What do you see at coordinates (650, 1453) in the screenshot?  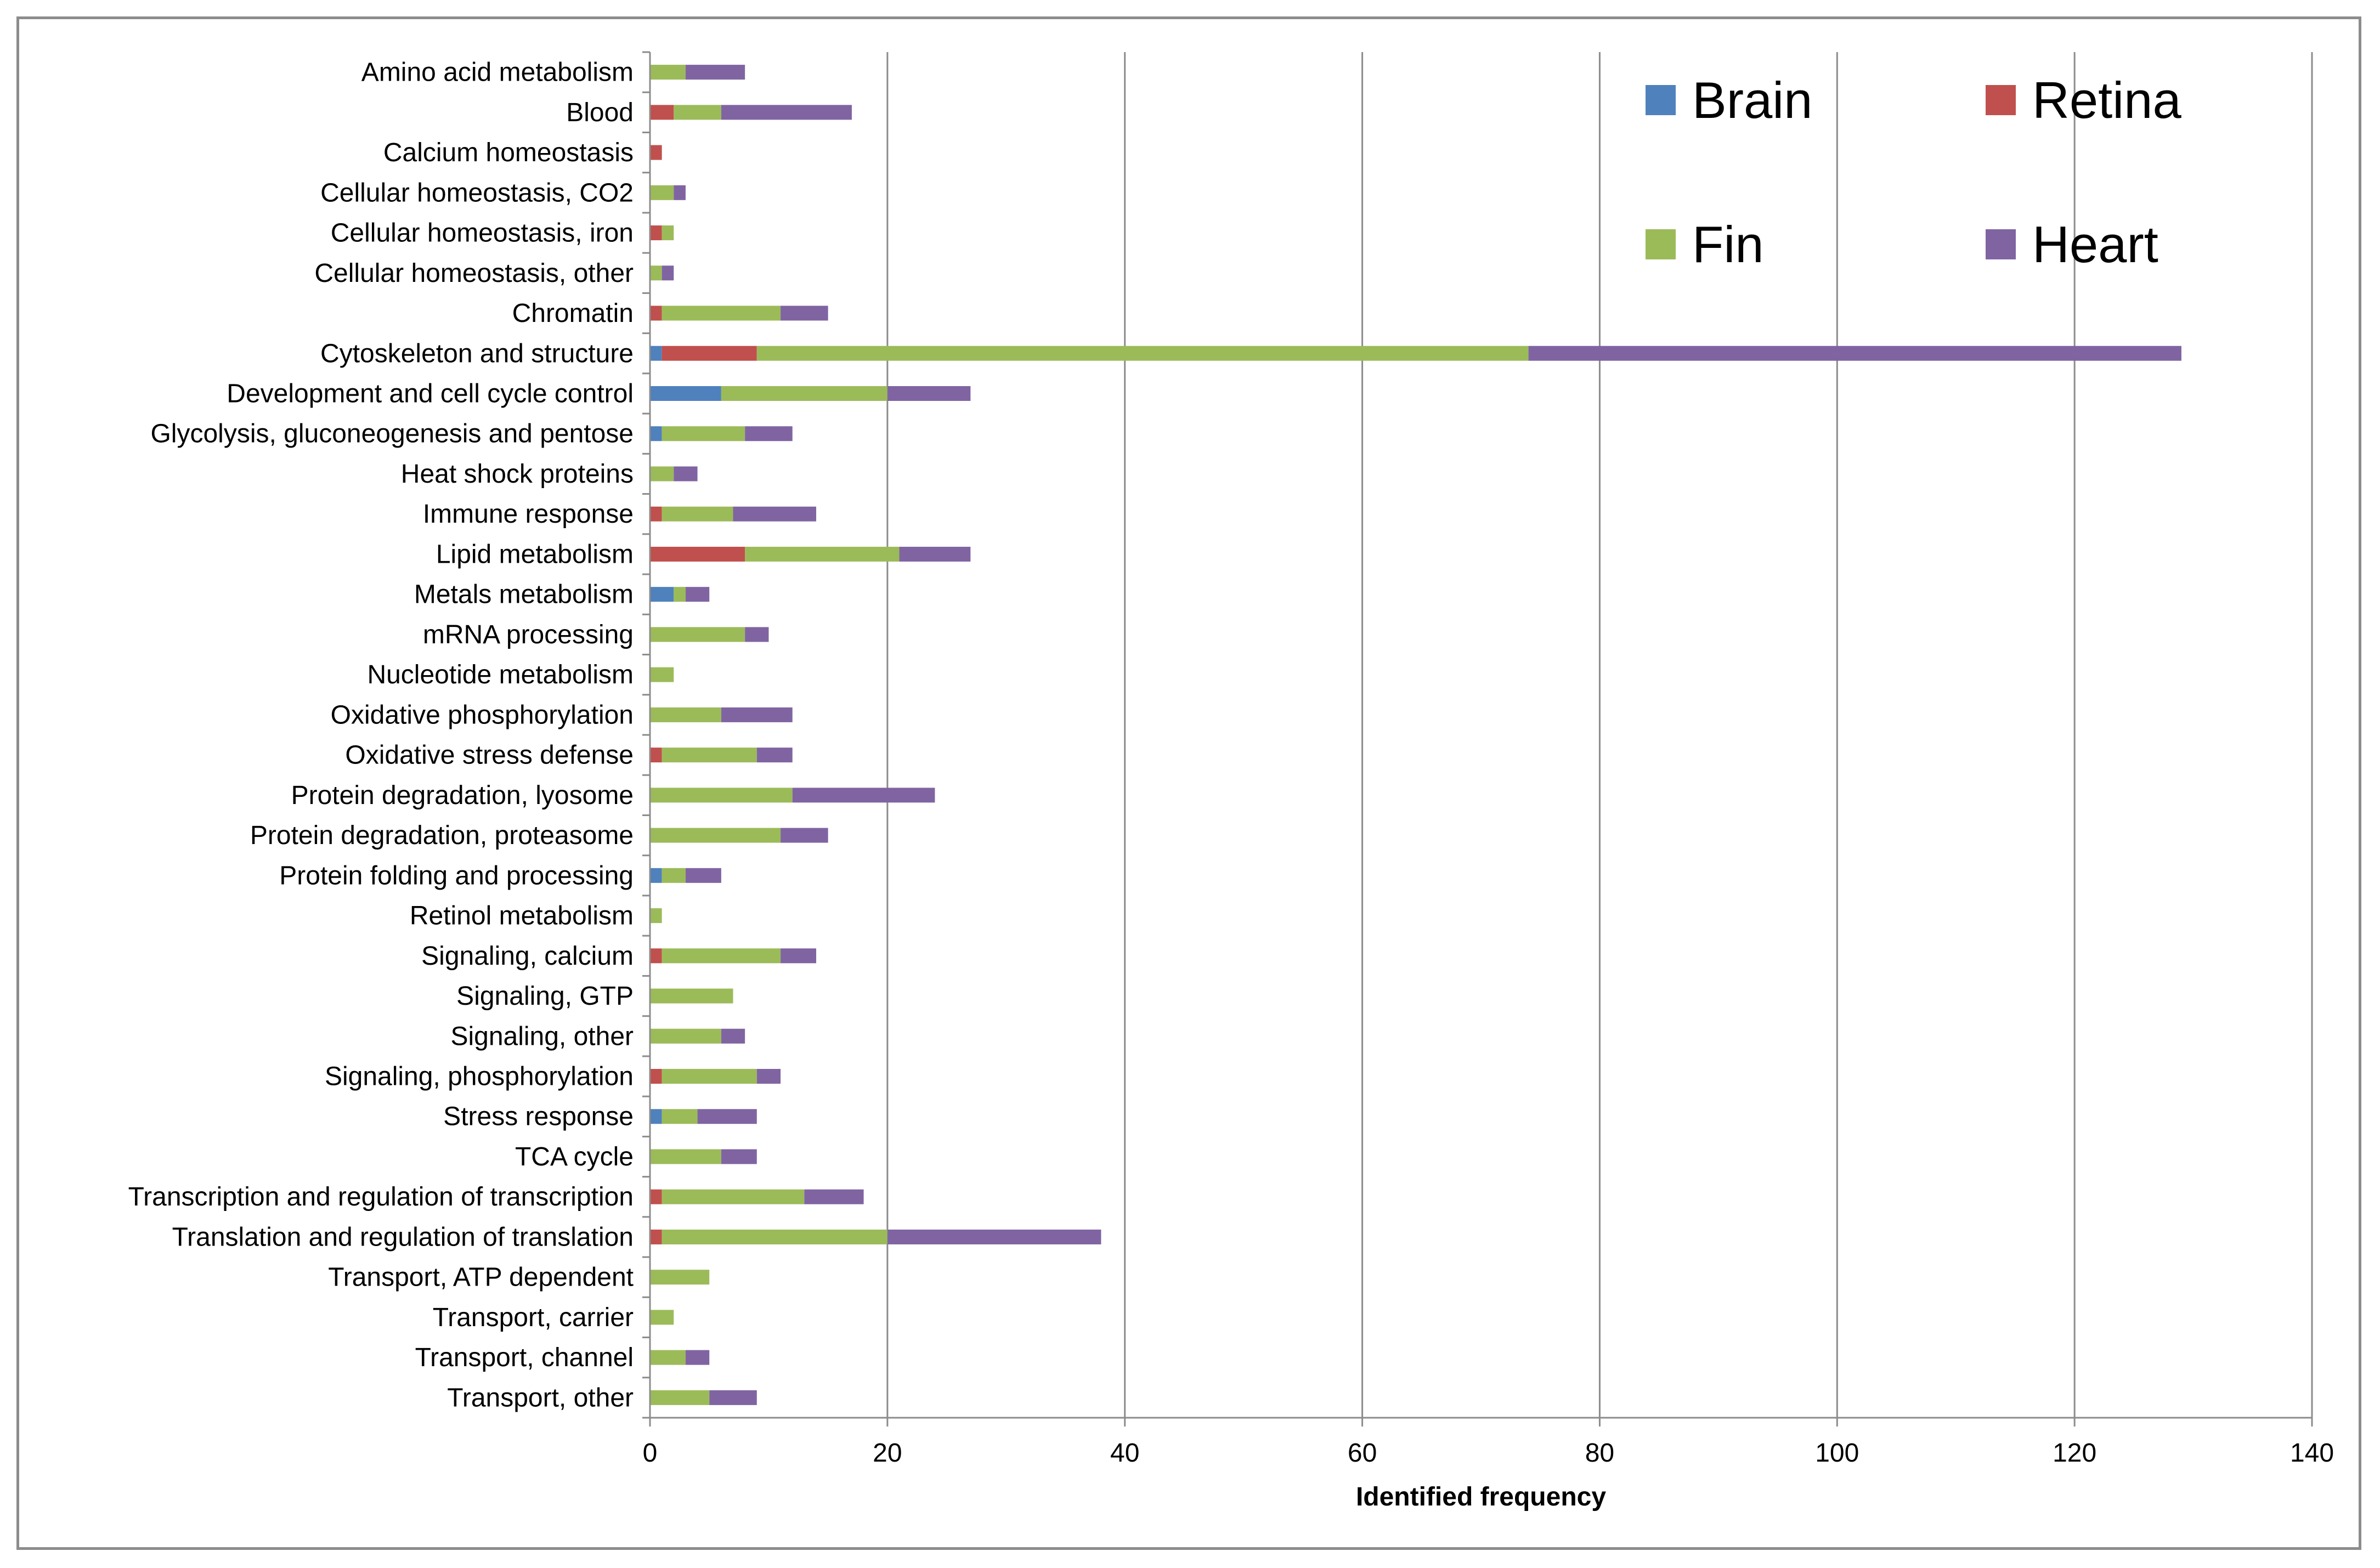 I see `x-tick-label: 0` at bounding box center [650, 1453].